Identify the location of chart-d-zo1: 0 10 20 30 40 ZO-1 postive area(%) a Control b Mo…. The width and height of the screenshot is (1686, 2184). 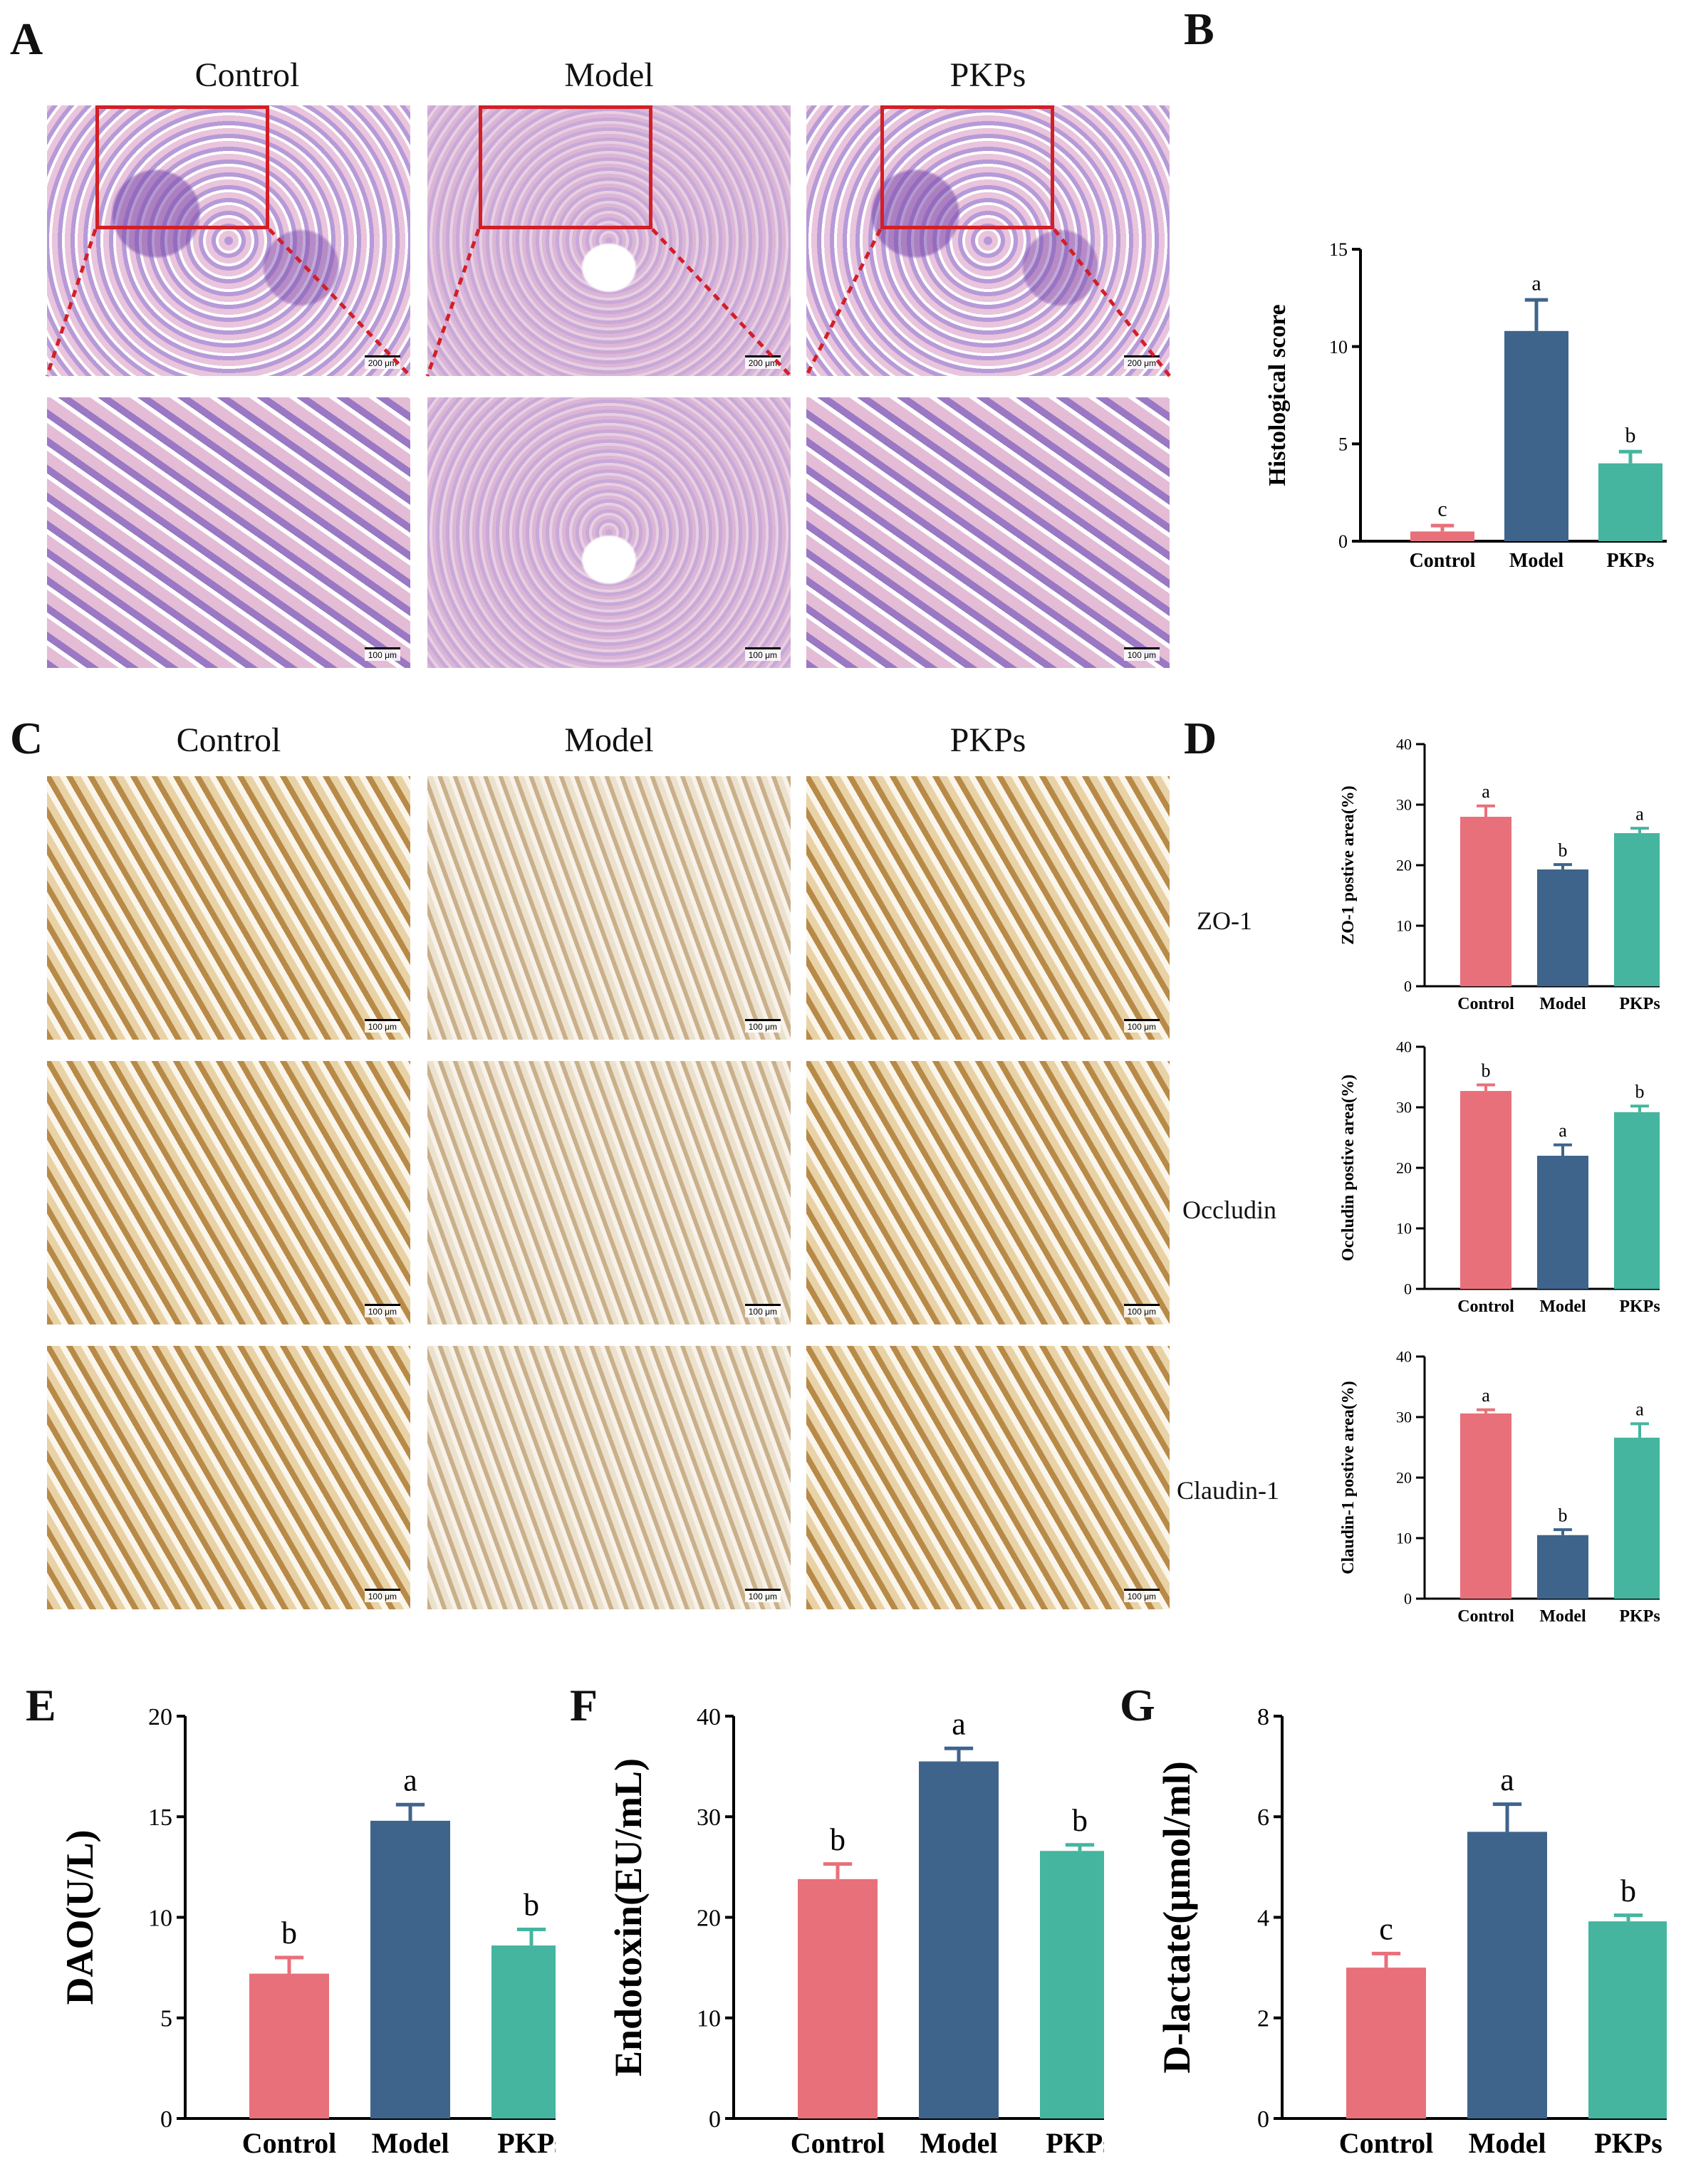
(1499, 874).